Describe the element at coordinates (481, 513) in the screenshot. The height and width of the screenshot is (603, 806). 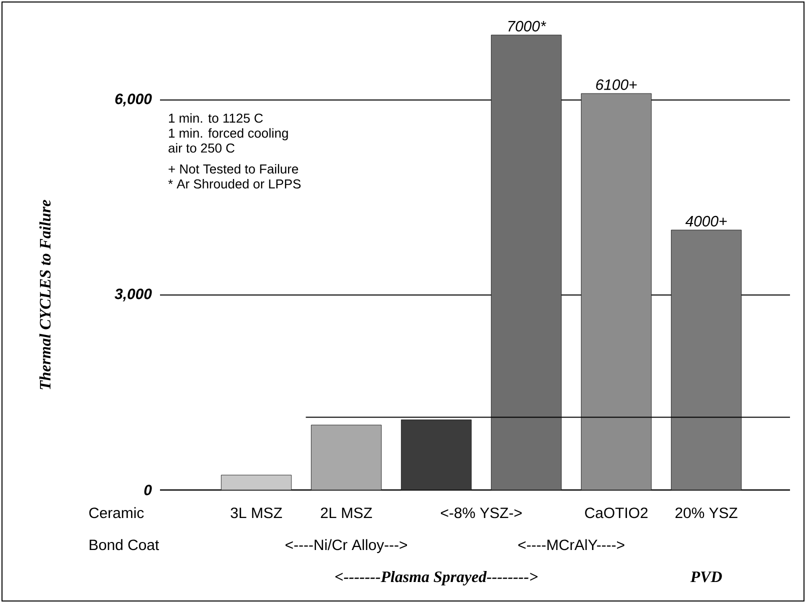
I see `x-tick-label: <-8% YSZ->` at that location.